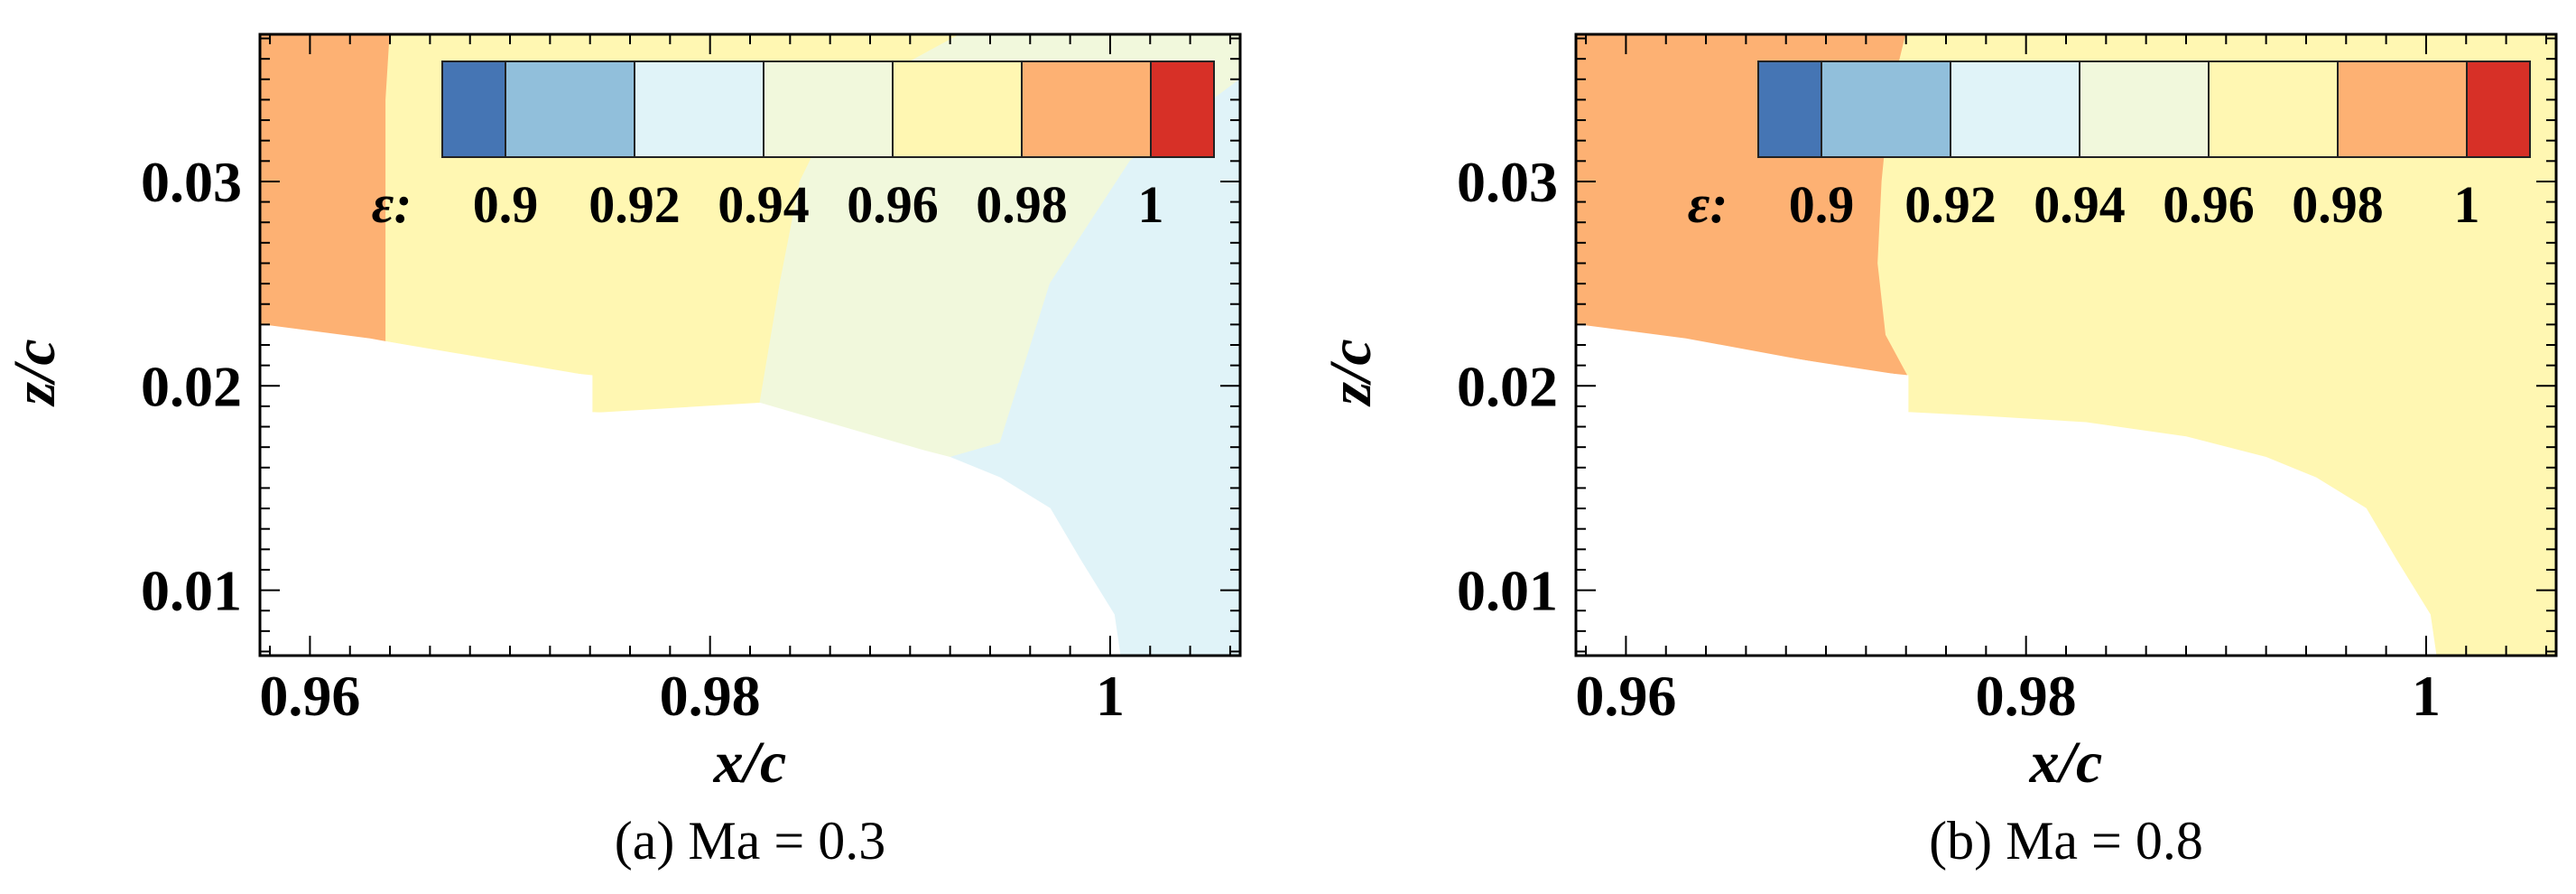 The height and width of the screenshot is (894, 2576). What do you see at coordinates (2066, 841) in the screenshot?
I see `panel-caption: (b) Ma = 0.8` at bounding box center [2066, 841].